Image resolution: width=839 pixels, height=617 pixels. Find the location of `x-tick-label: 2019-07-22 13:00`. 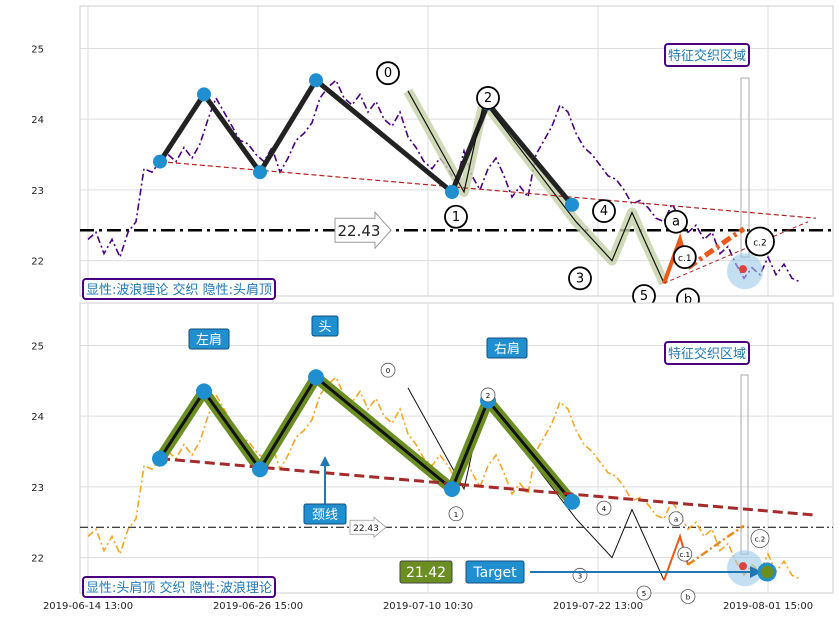

x-tick-label: 2019-07-22 13:00 is located at coordinates (598, 606).